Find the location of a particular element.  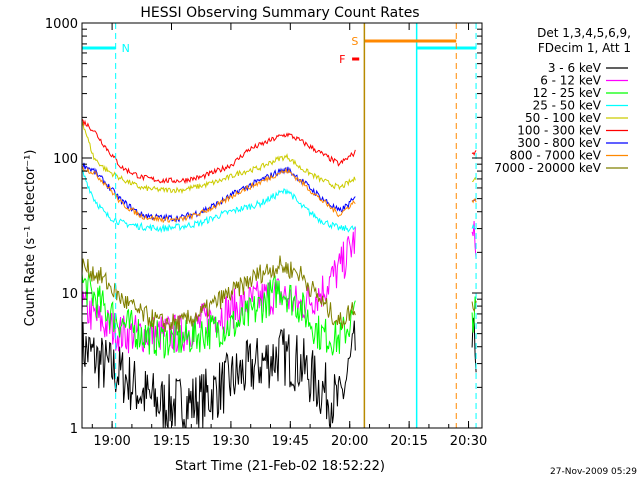

x-tick-label-2: 19:30 is located at coordinates (230, 441).